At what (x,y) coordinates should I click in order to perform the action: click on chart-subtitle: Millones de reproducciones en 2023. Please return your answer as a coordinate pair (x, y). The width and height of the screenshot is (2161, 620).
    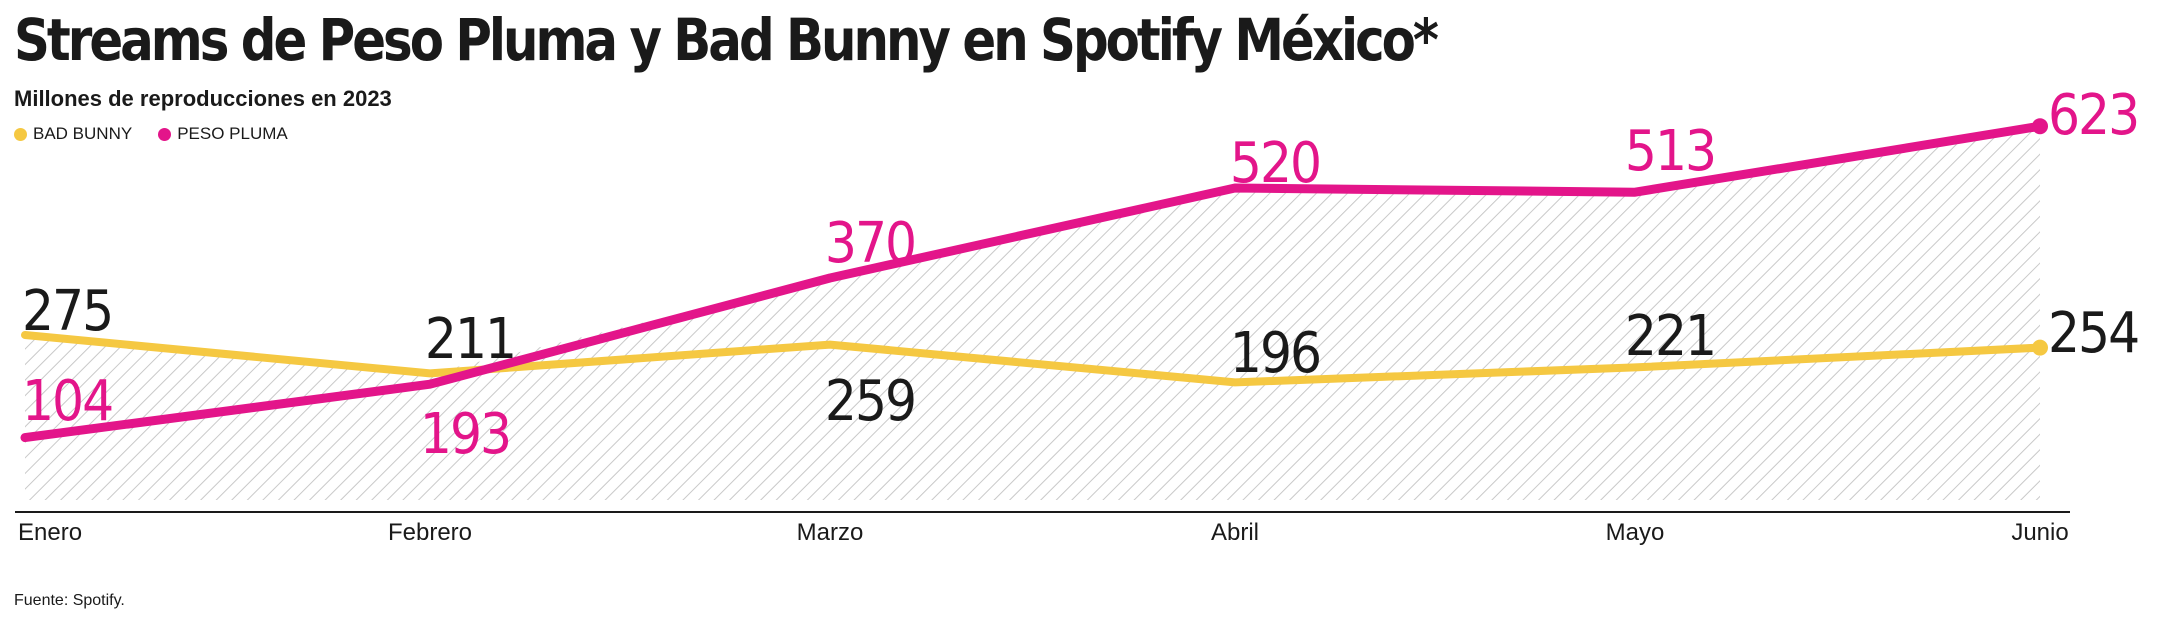
    Looking at the image, I should click on (203, 98).